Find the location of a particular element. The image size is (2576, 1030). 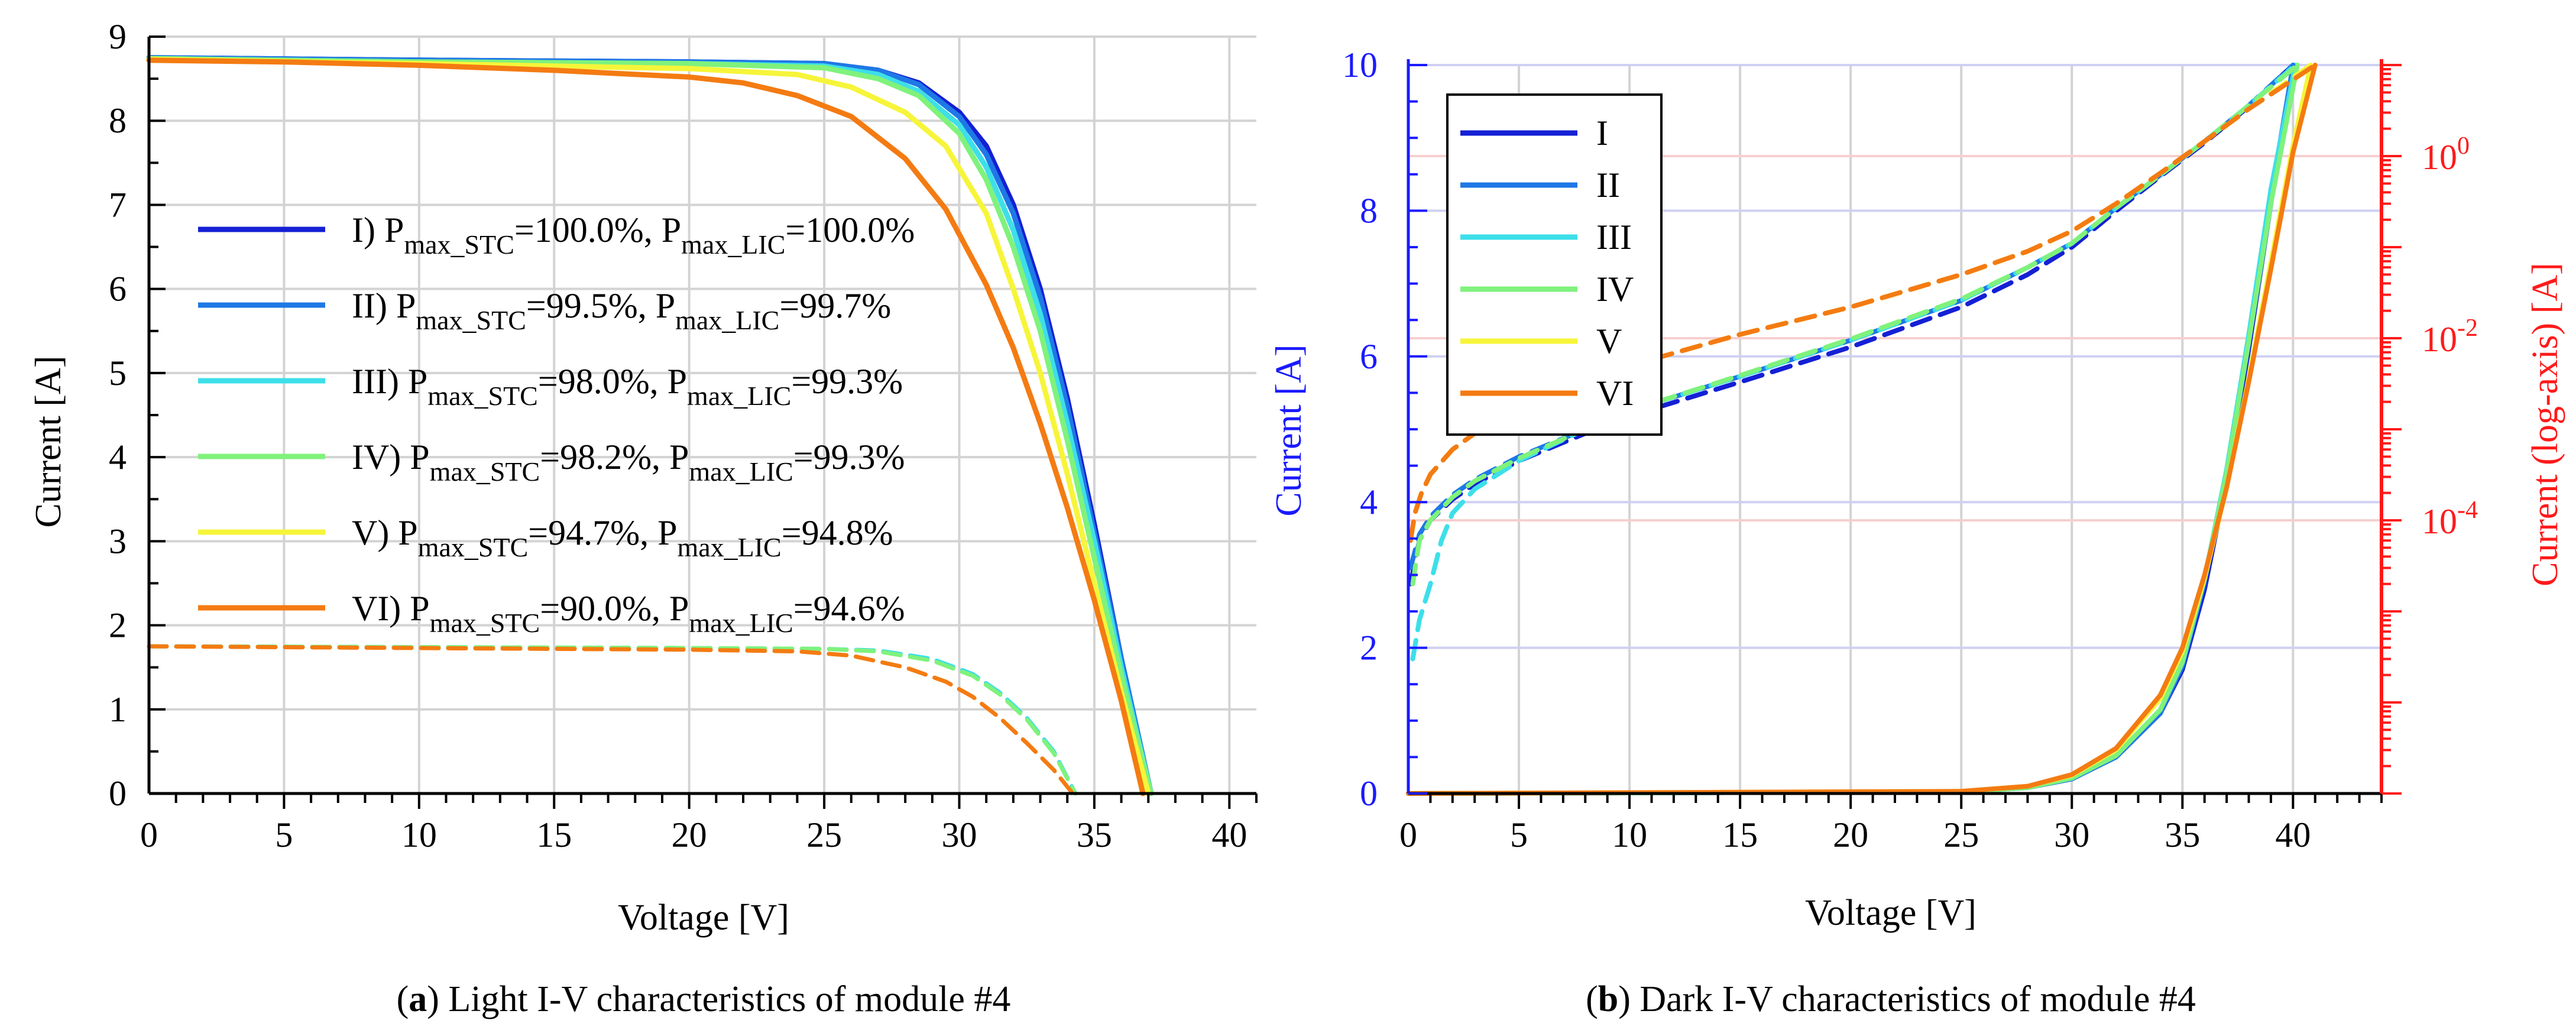

y-tick-label: 8 is located at coordinates (118, 120).